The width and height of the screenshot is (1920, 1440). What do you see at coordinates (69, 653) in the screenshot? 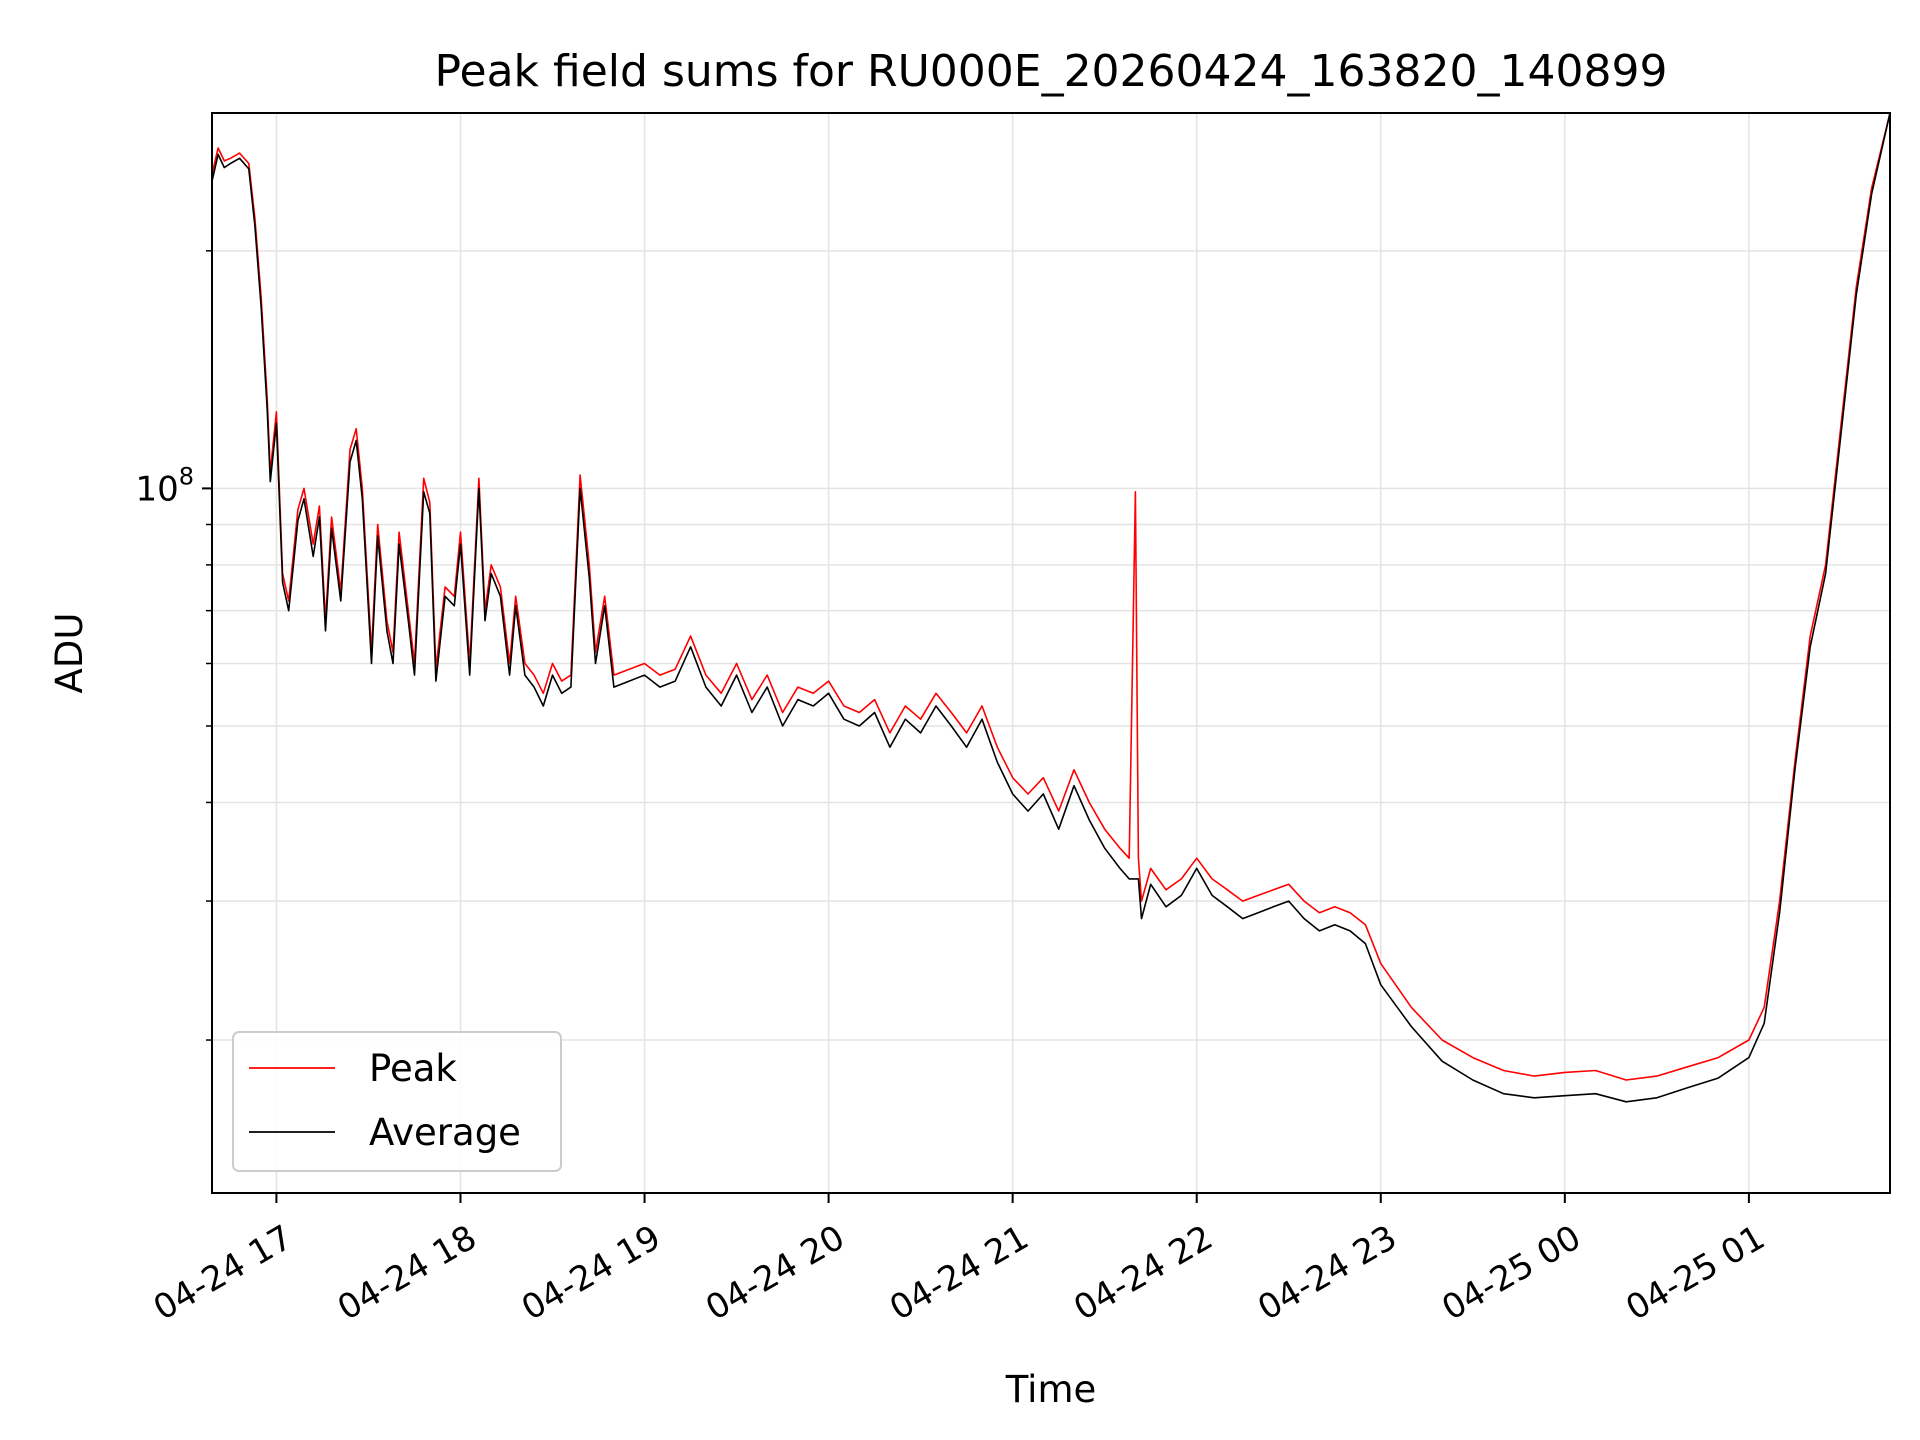
I see `y-axis-label: ADU` at bounding box center [69, 653].